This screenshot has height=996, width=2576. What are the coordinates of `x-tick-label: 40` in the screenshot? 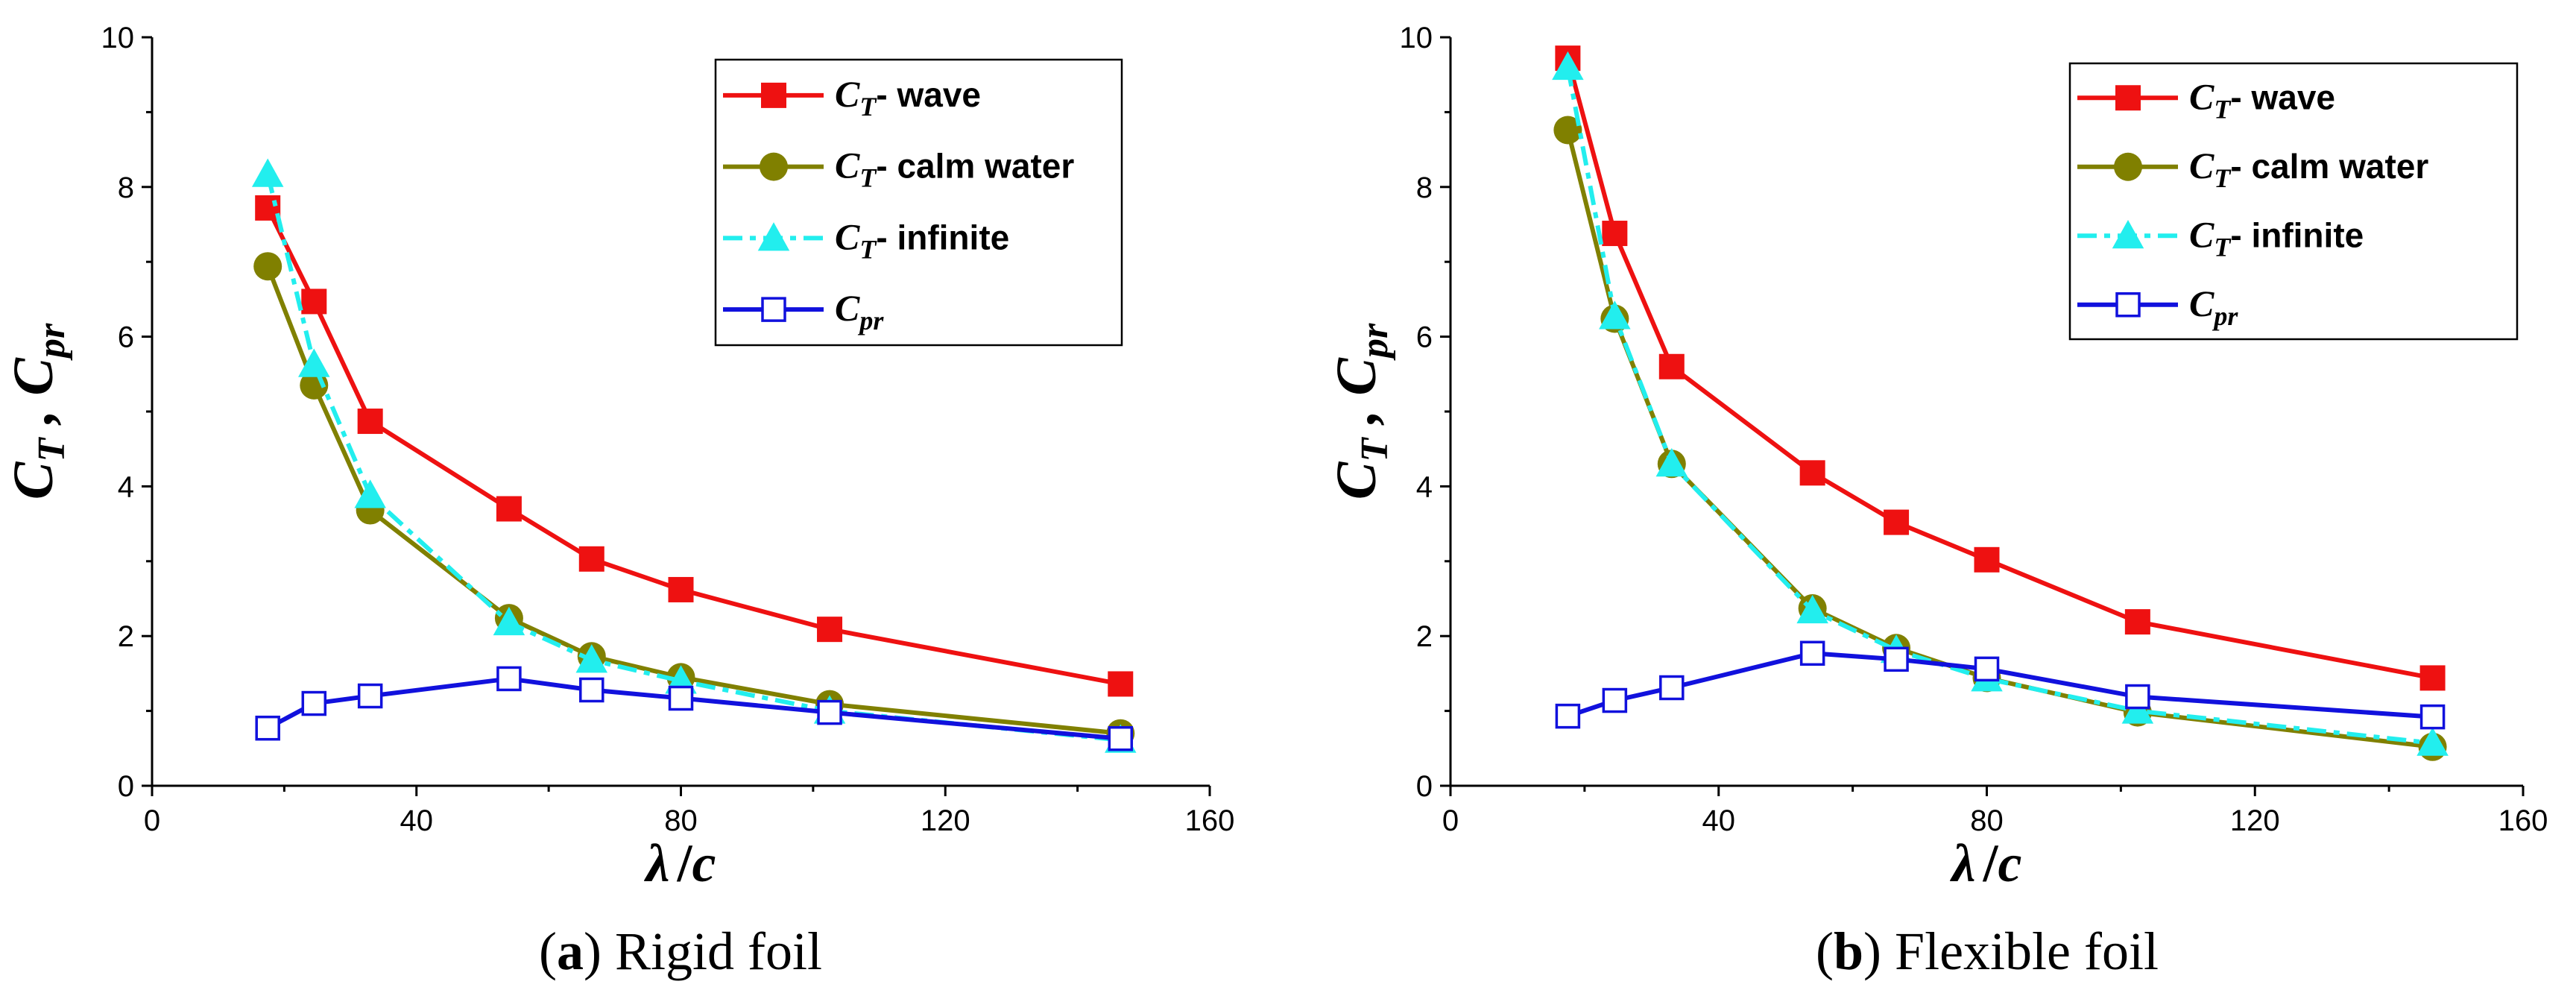 It's located at (417, 821).